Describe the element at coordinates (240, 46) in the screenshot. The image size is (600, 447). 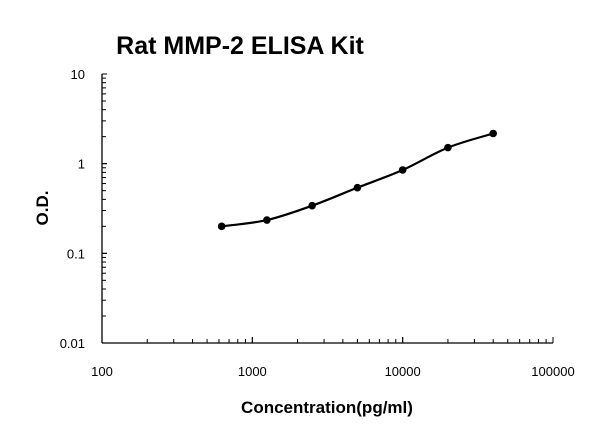
I see `chart-title: Rat MMP-2 ELISA Kit` at that location.